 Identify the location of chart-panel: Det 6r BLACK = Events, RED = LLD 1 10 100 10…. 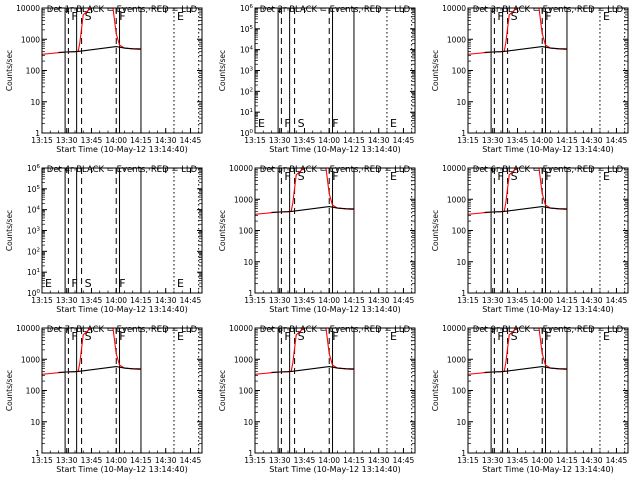
(530, 239).